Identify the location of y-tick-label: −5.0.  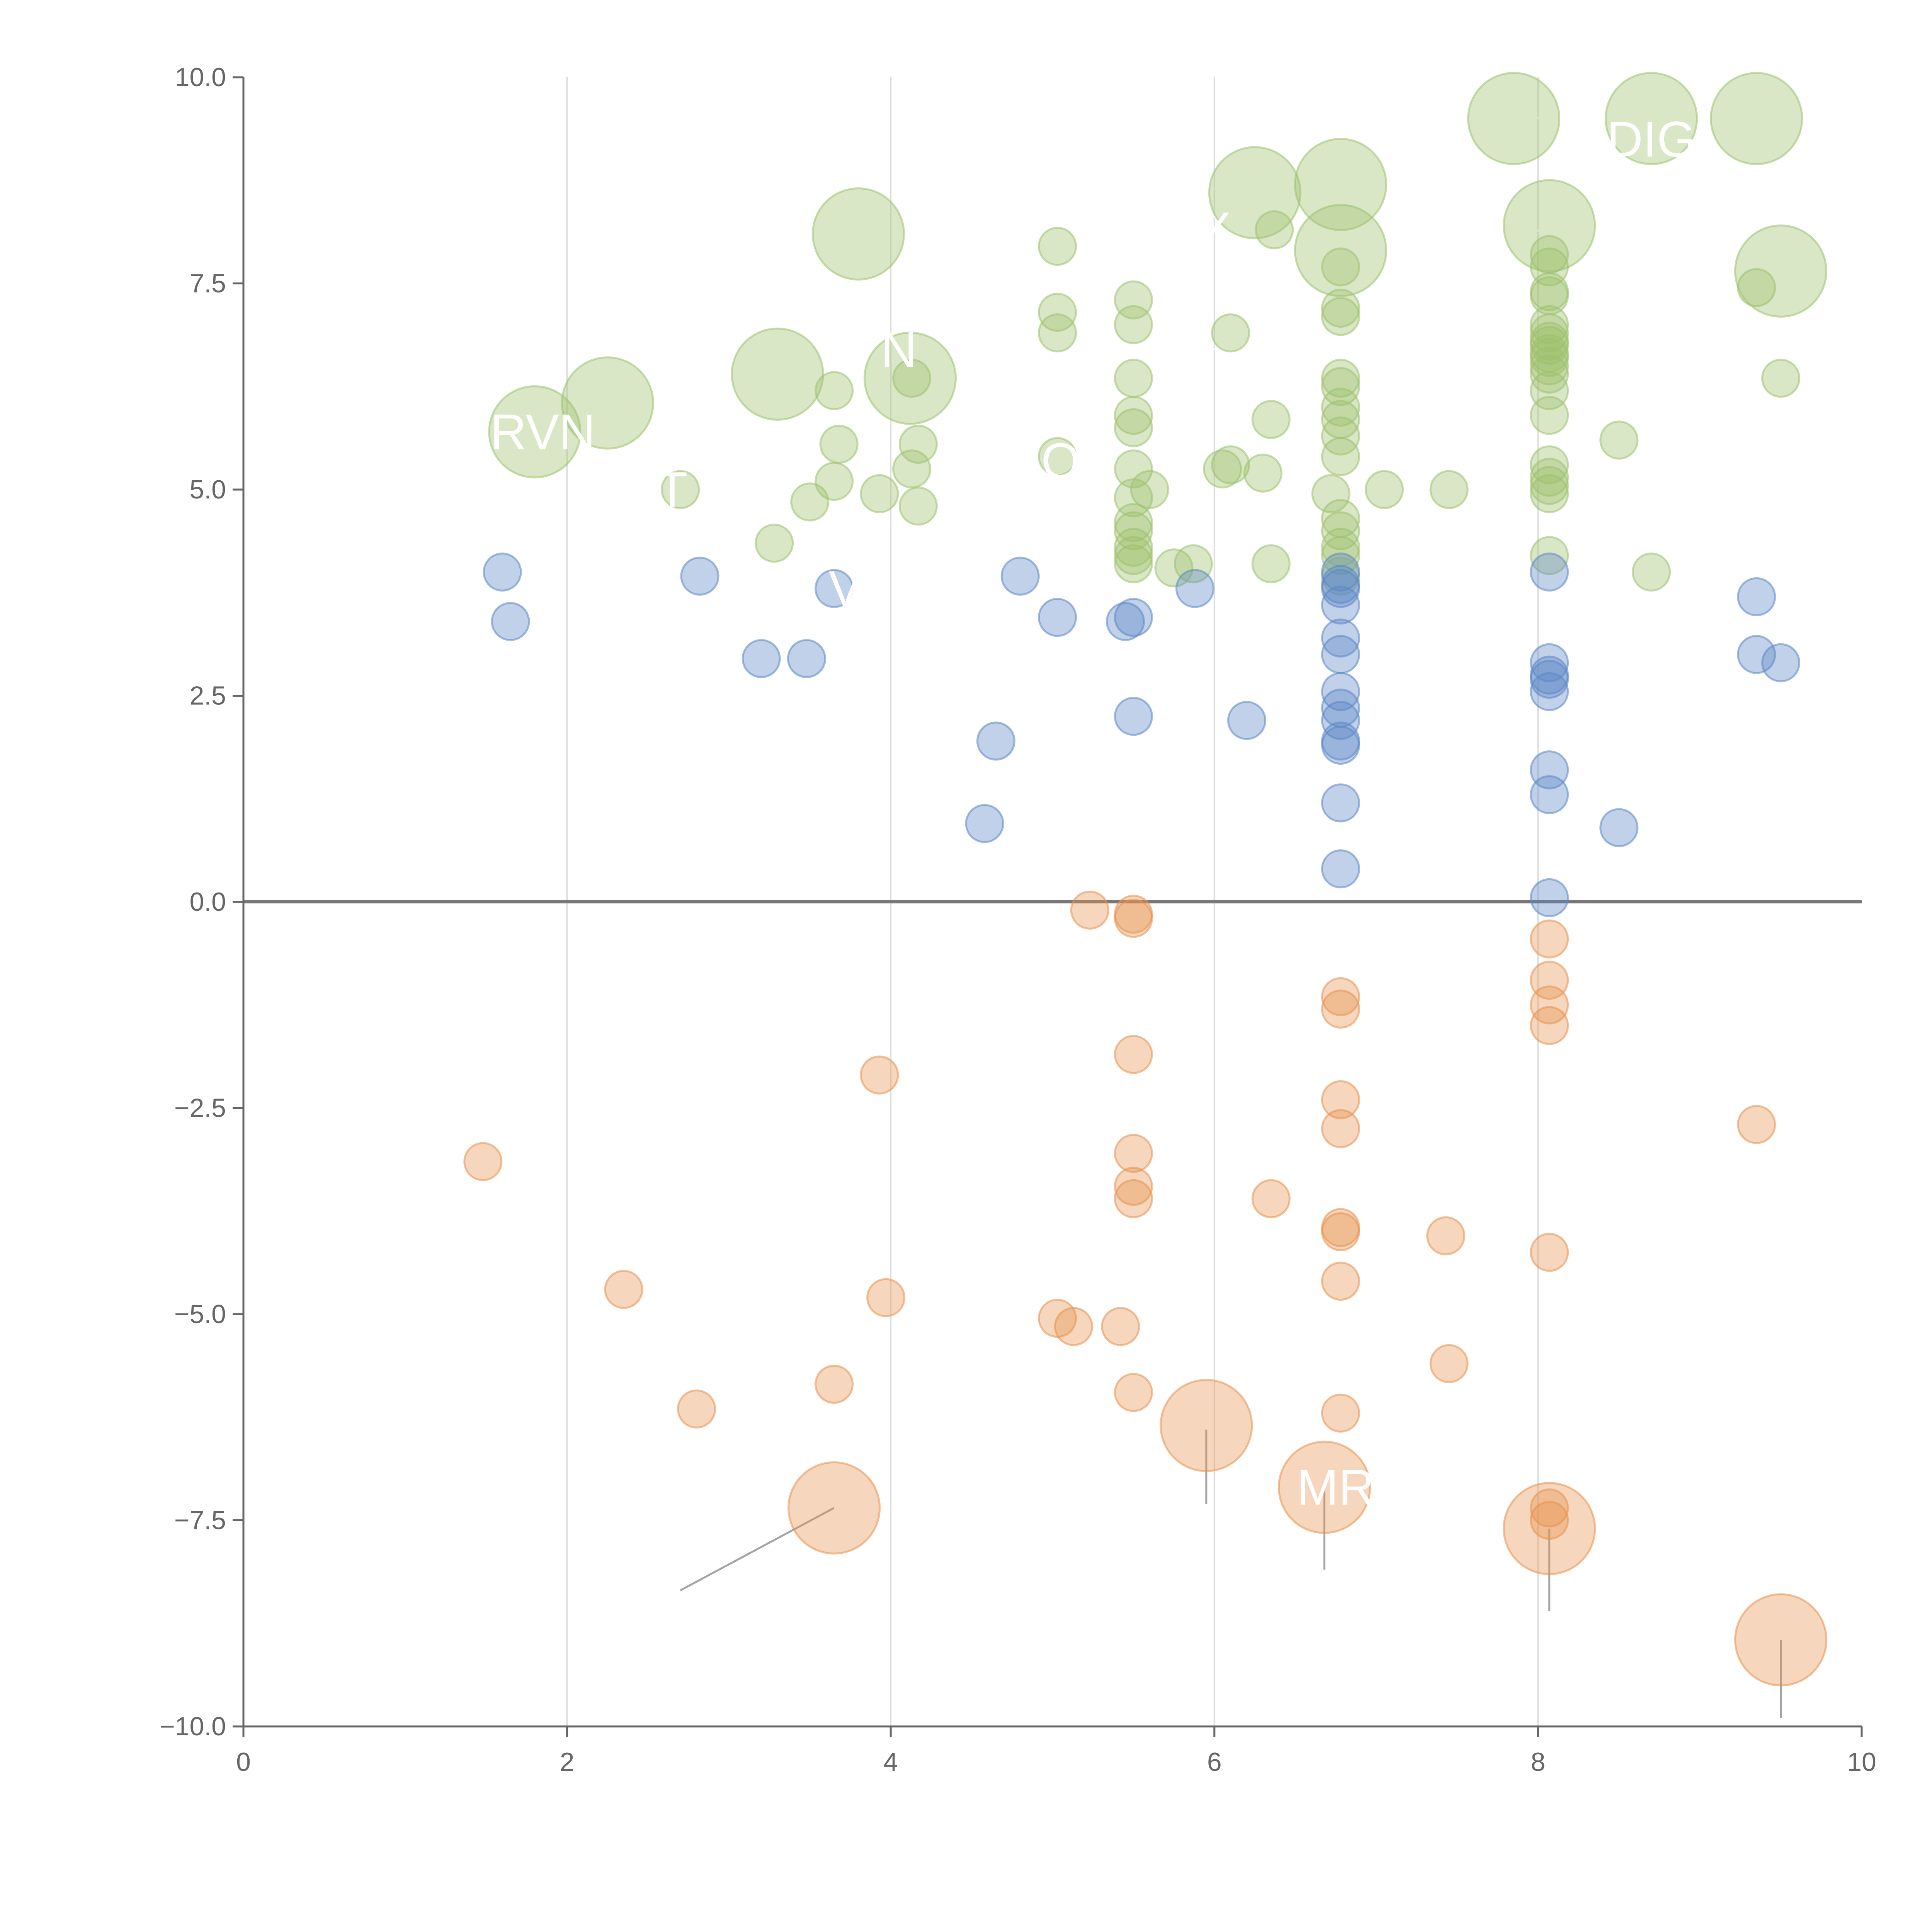
(200, 1314).